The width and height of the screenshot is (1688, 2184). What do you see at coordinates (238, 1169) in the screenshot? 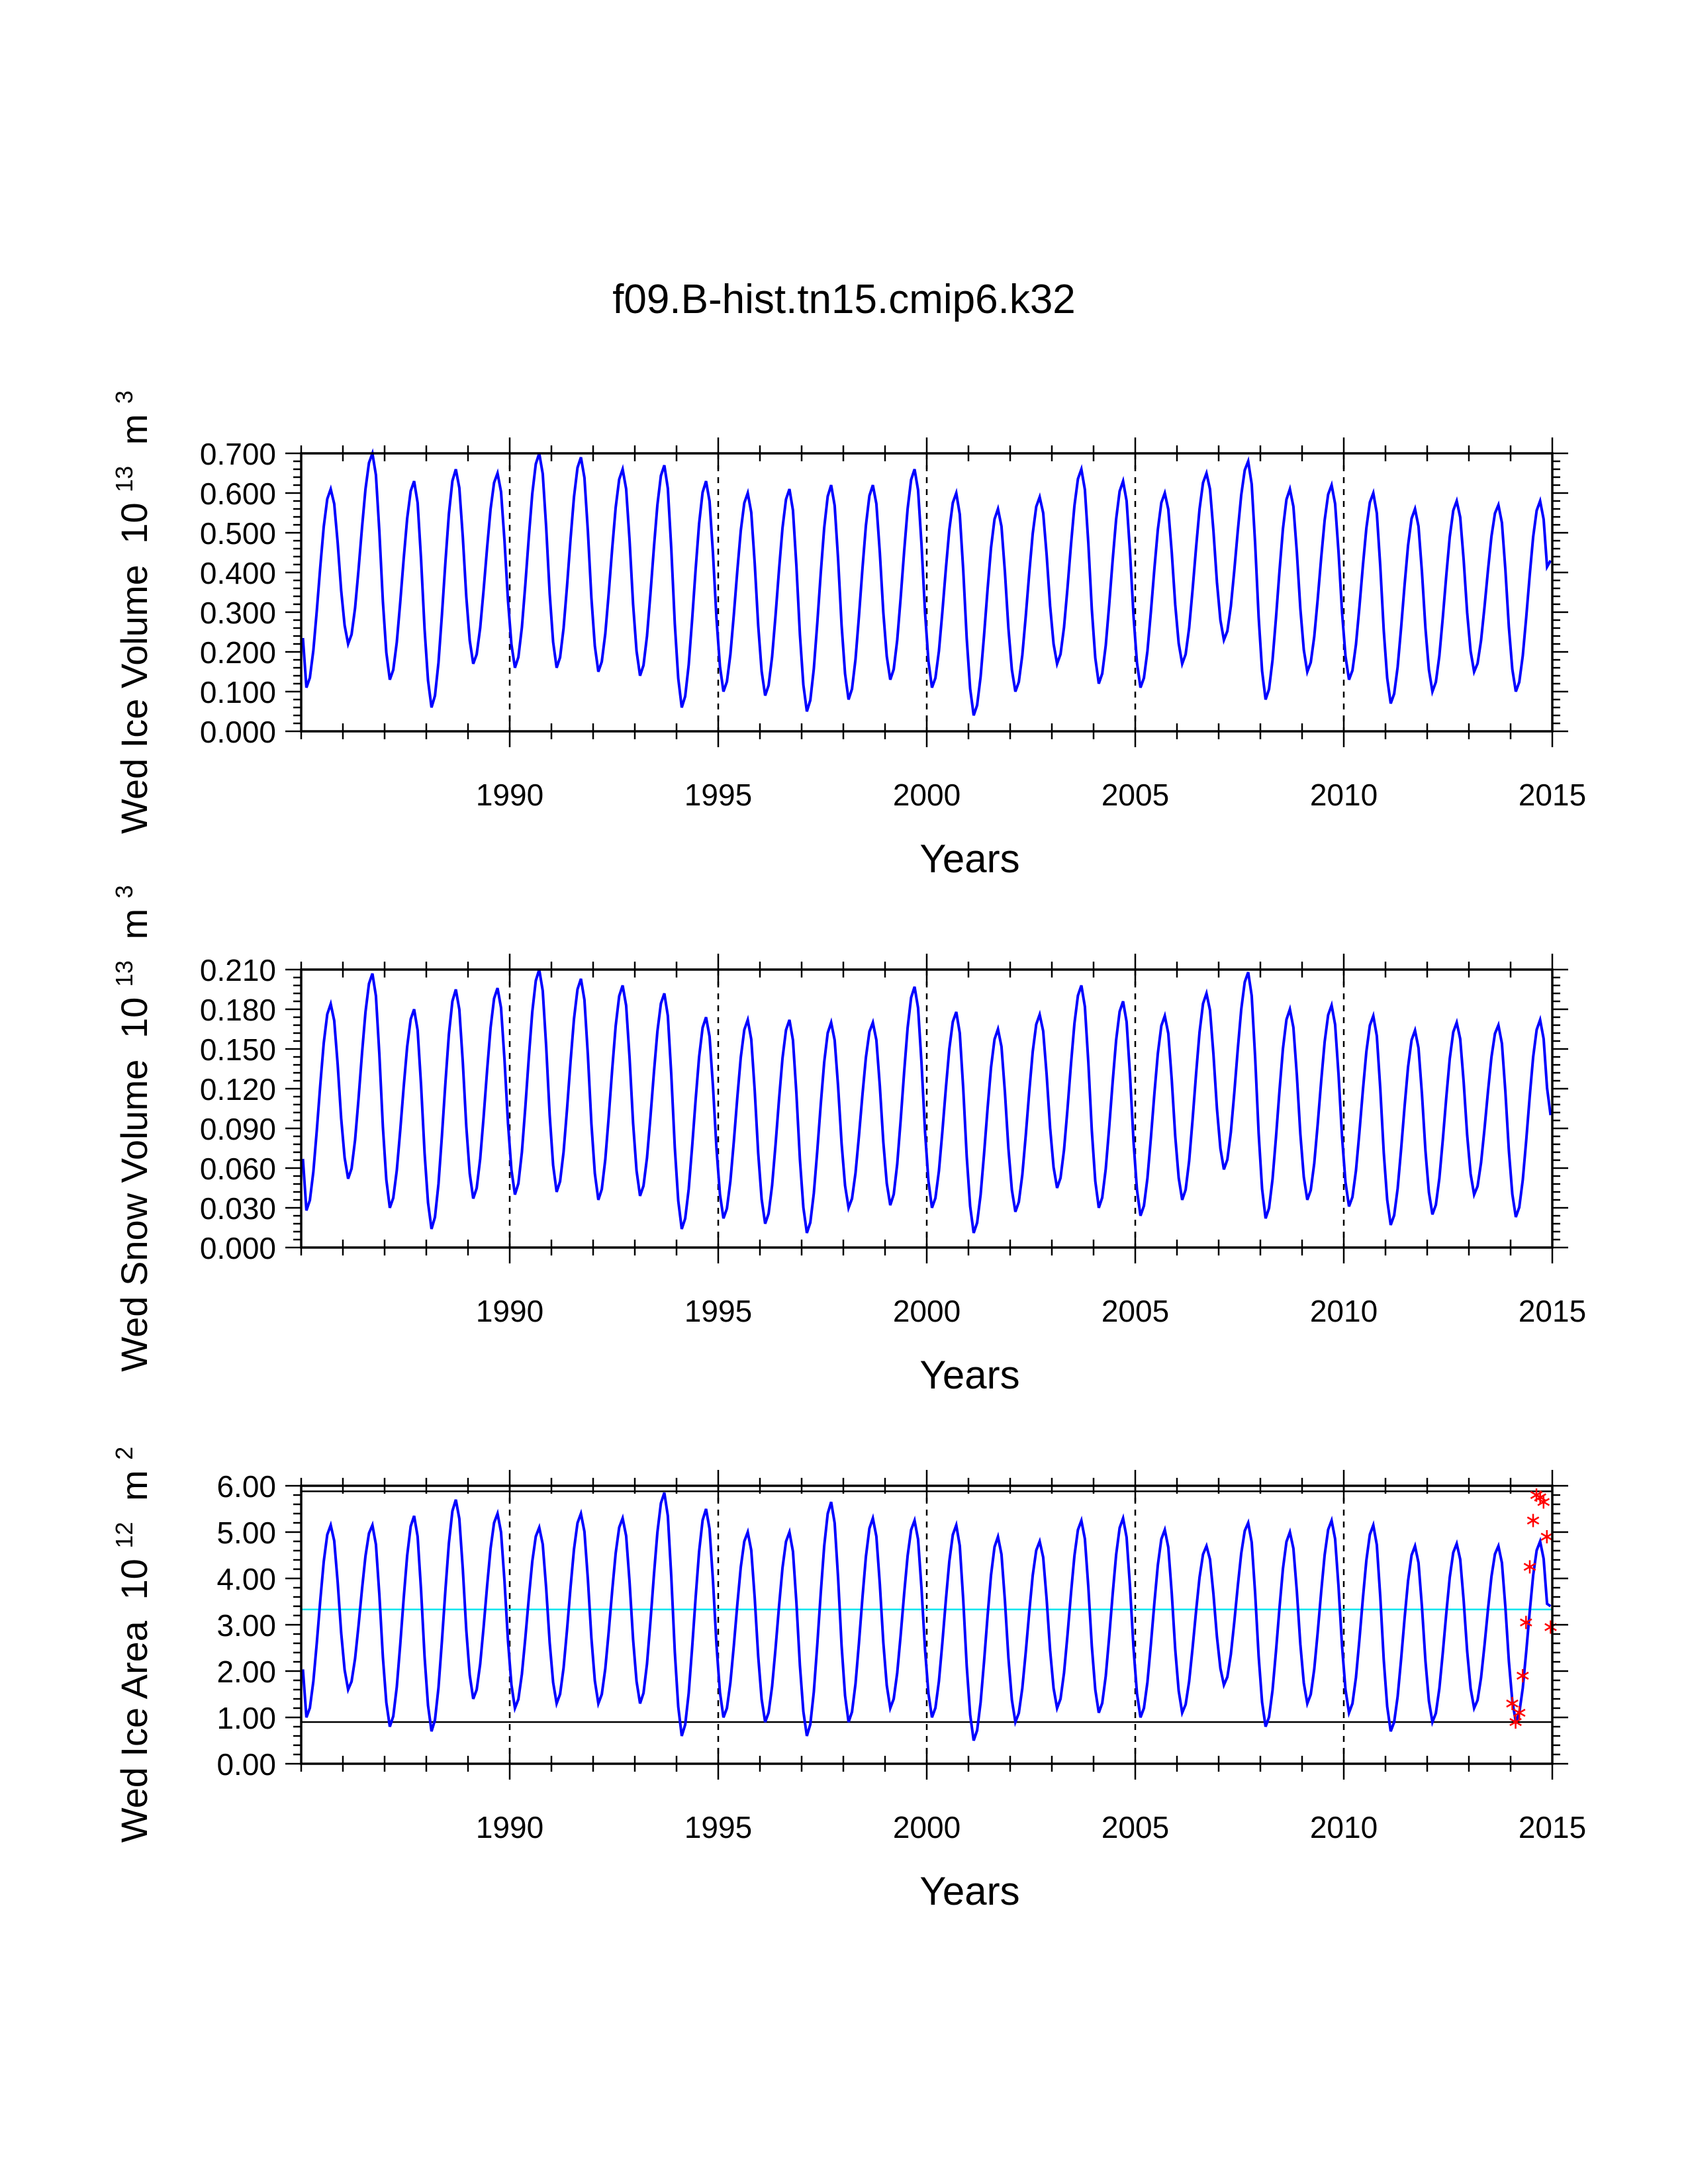
I see `snow-volume-y-tick-label: 0.060` at bounding box center [238, 1169].